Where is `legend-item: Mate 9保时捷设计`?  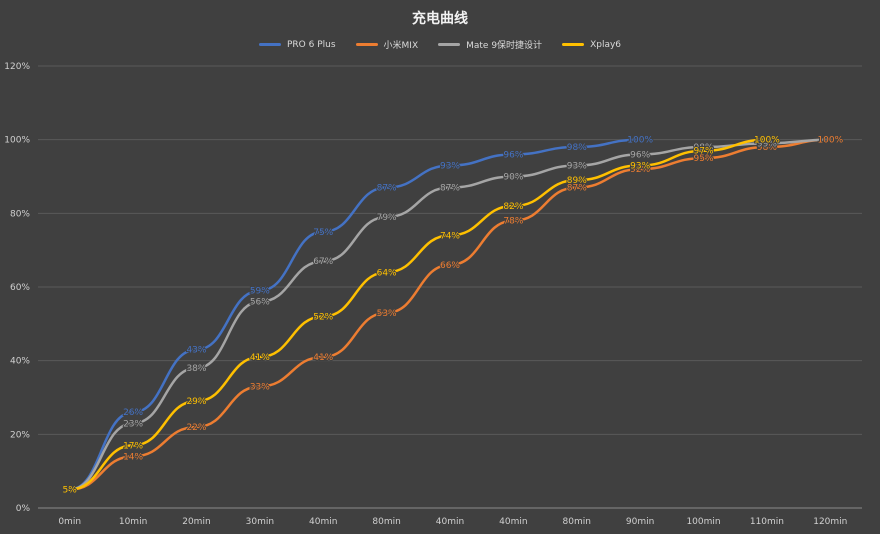 legend-item: Mate 9保时捷设计 is located at coordinates (490, 44).